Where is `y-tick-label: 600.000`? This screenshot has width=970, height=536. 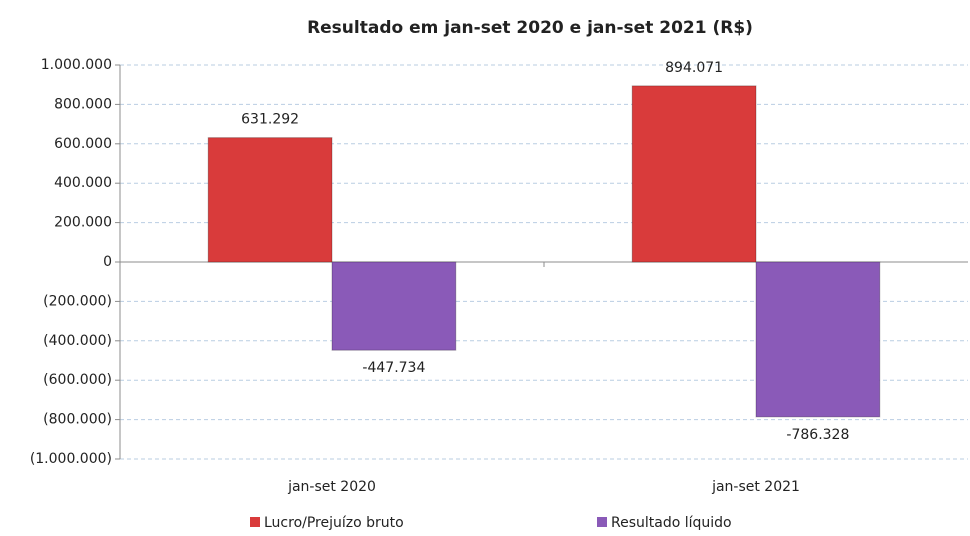 y-tick-label: 600.000 is located at coordinates (83, 144).